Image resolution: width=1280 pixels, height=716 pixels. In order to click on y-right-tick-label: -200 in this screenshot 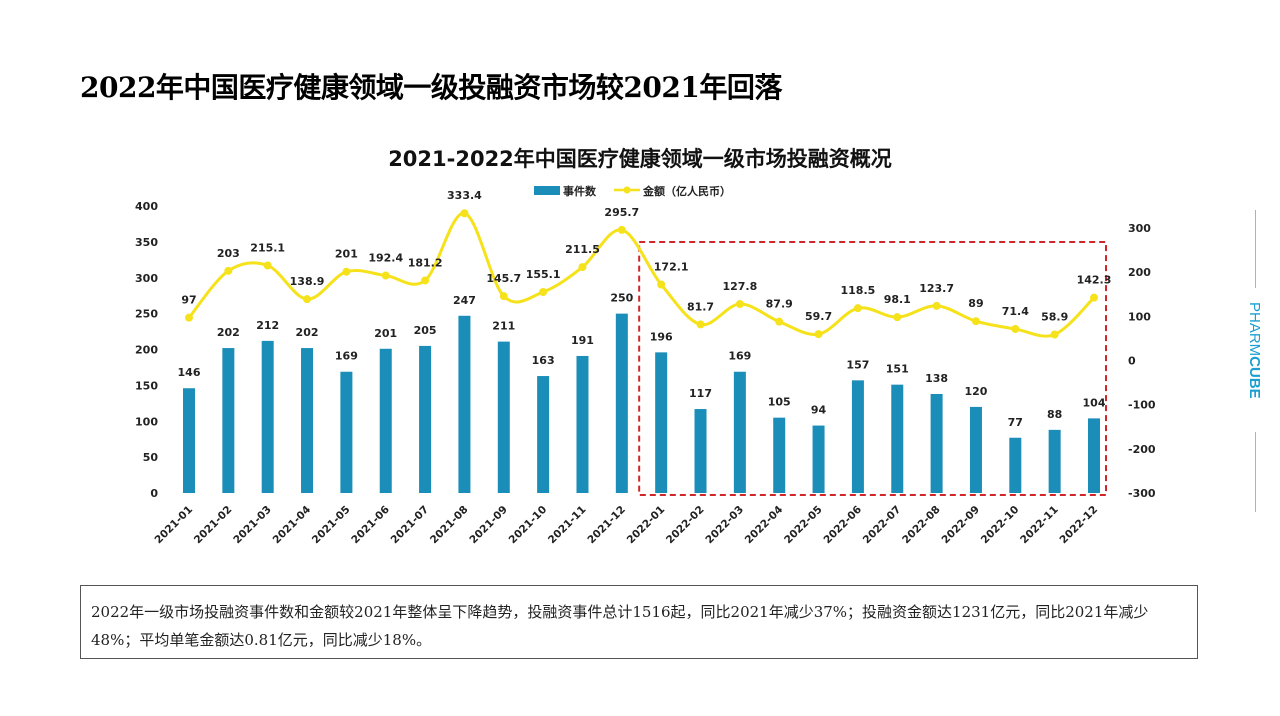, I will do `click(1142, 449)`.